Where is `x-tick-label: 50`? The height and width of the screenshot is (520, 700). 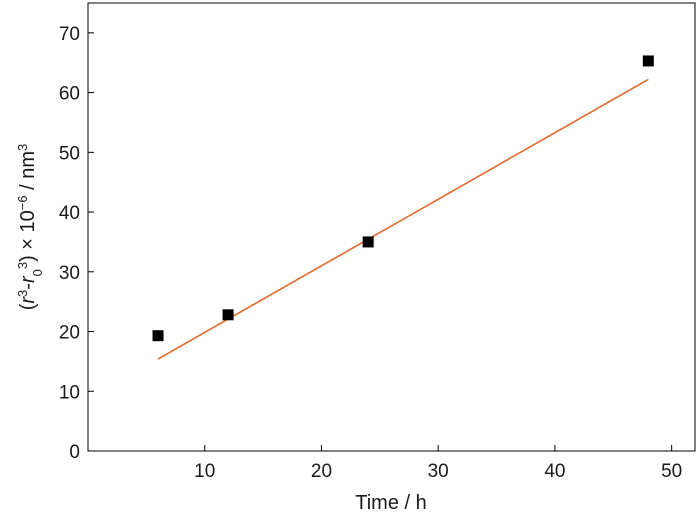 x-tick-label: 50 is located at coordinates (671, 471).